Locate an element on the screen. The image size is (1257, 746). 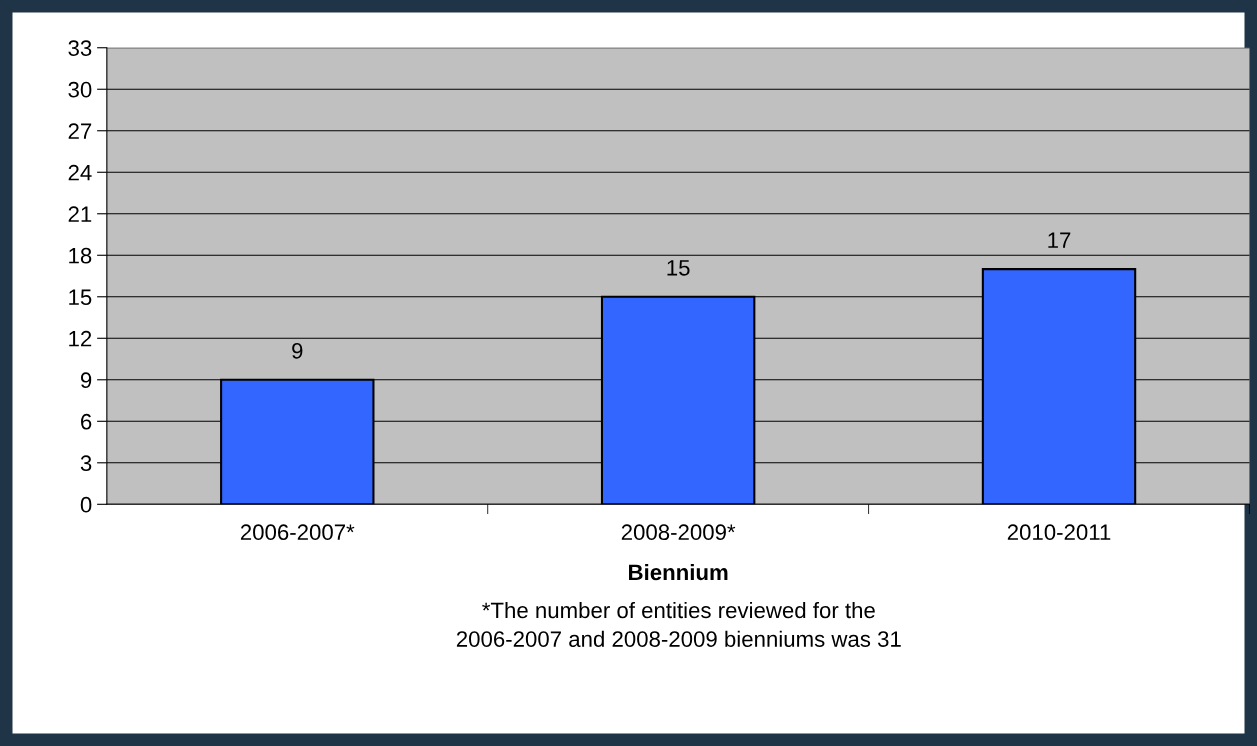
data-label: 15 is located at coordinates (678, 268).